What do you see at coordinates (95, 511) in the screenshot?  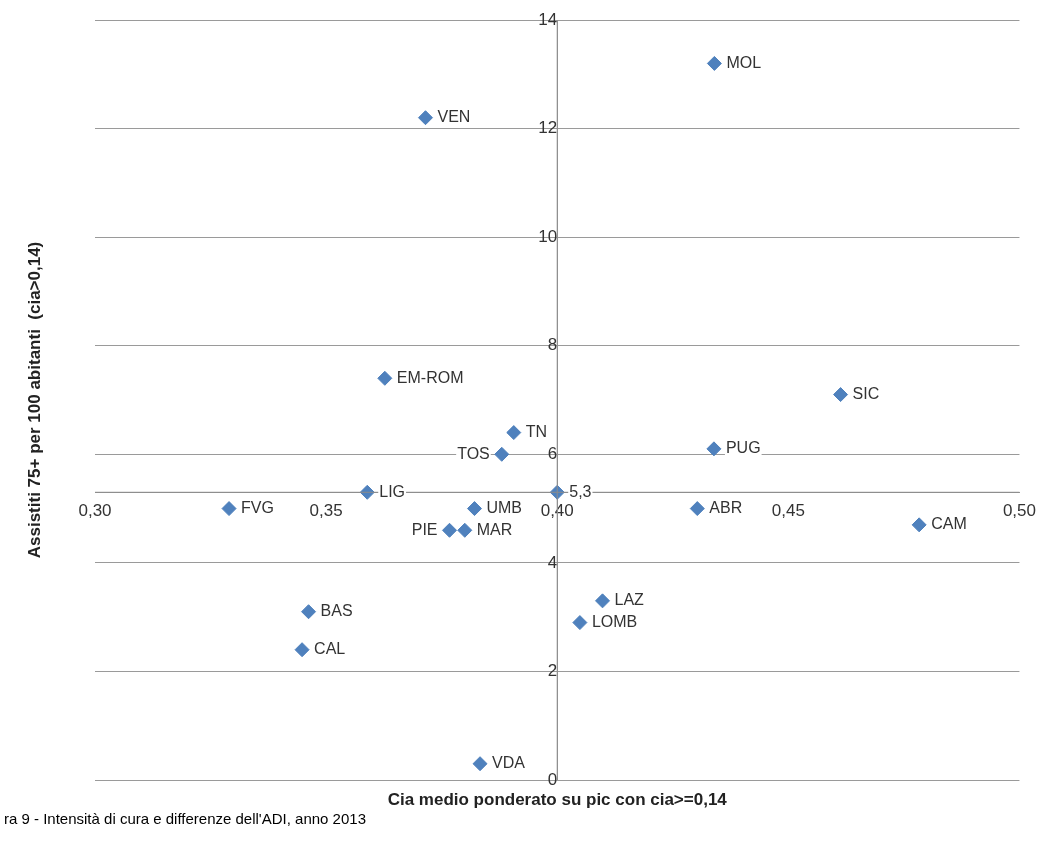 I see `x-tick-label: 0,30` at bounding box center [95, 511].